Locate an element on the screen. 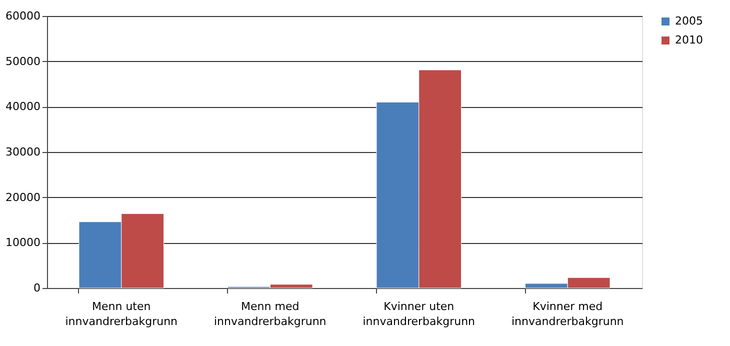  x-tick-label: Kvinner uten innvandrerbakgrunn is located at coordinates (419, 314).